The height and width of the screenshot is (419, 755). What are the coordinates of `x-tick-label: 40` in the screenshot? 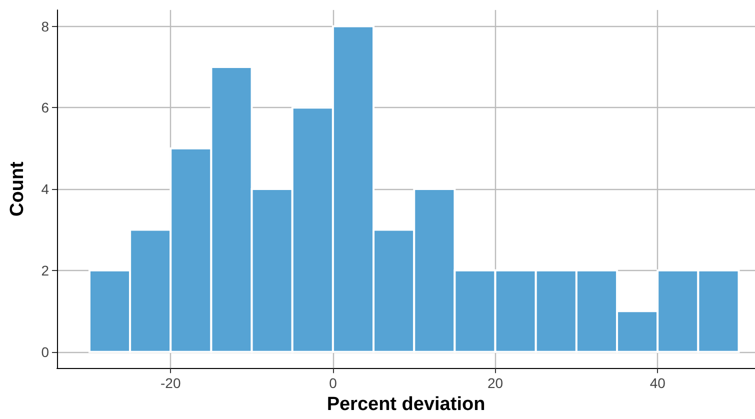 It's located at (658, 383).